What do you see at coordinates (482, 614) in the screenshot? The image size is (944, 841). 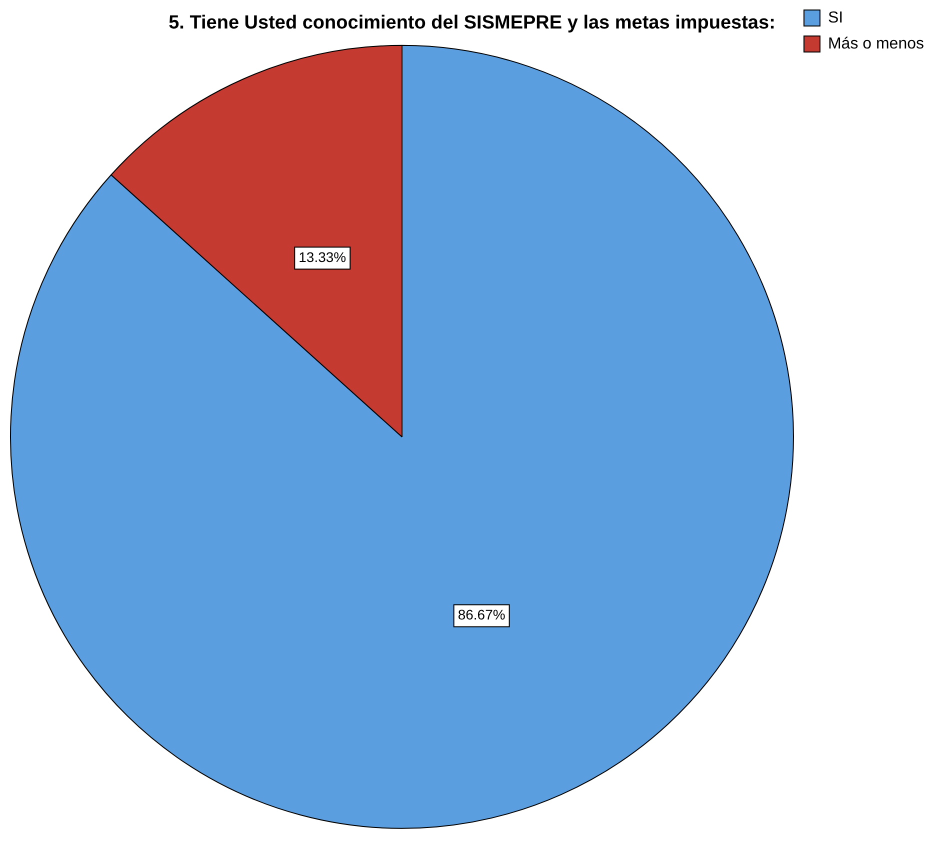 I see `data-label: 86.67%` at bounding box center [482, 614].